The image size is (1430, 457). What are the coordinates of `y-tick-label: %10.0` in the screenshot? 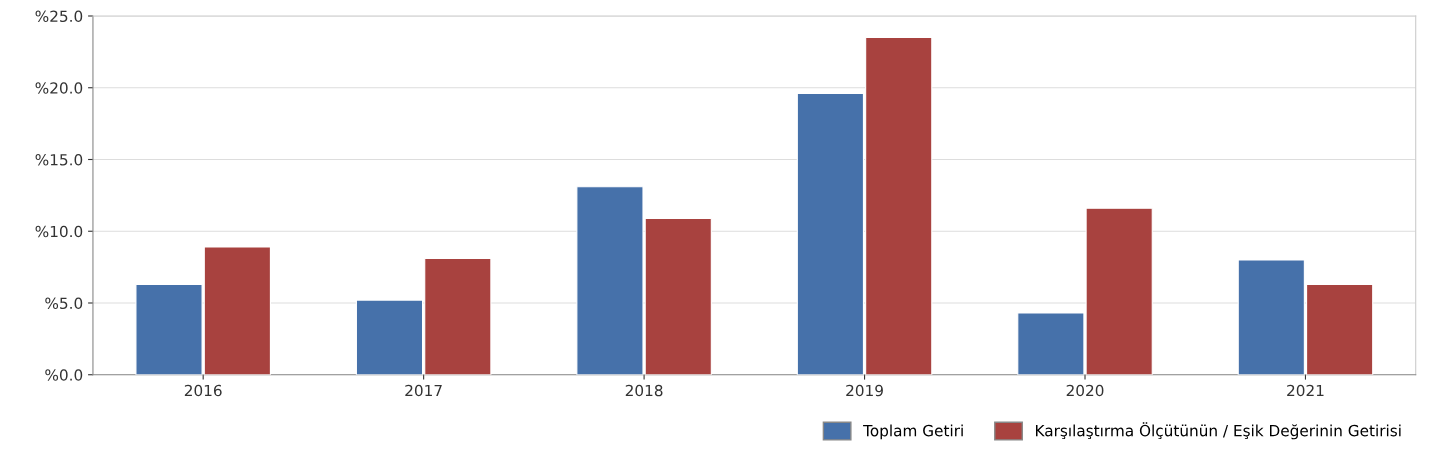 It's located at (59, 231).